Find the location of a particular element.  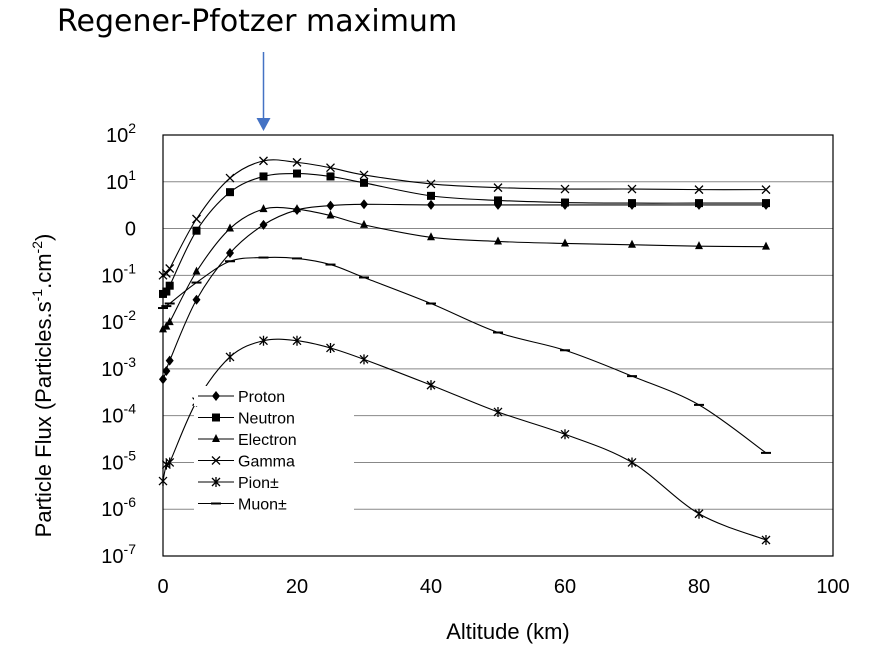

y-tick-label: 10⁻⁴ is located at coordinates (118, 414).